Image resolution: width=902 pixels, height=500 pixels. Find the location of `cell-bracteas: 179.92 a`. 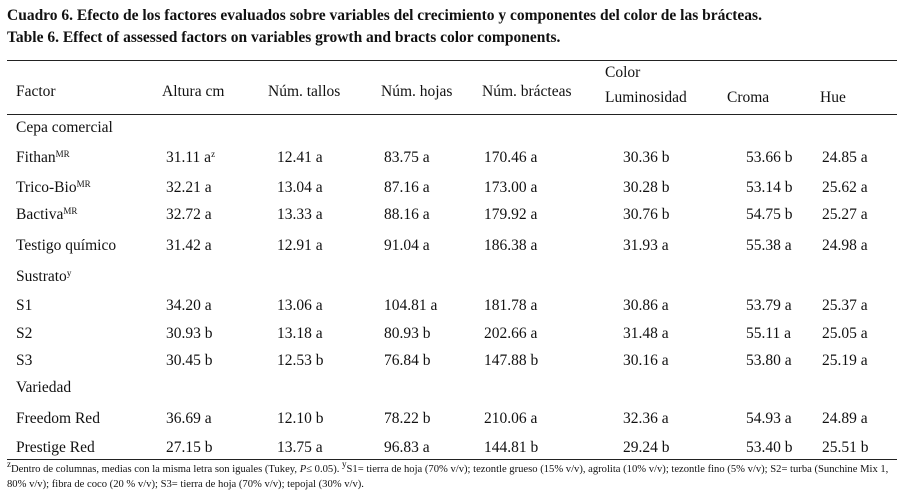

cell-bracteas: 179.92 a is located at coordinates (511, 214).